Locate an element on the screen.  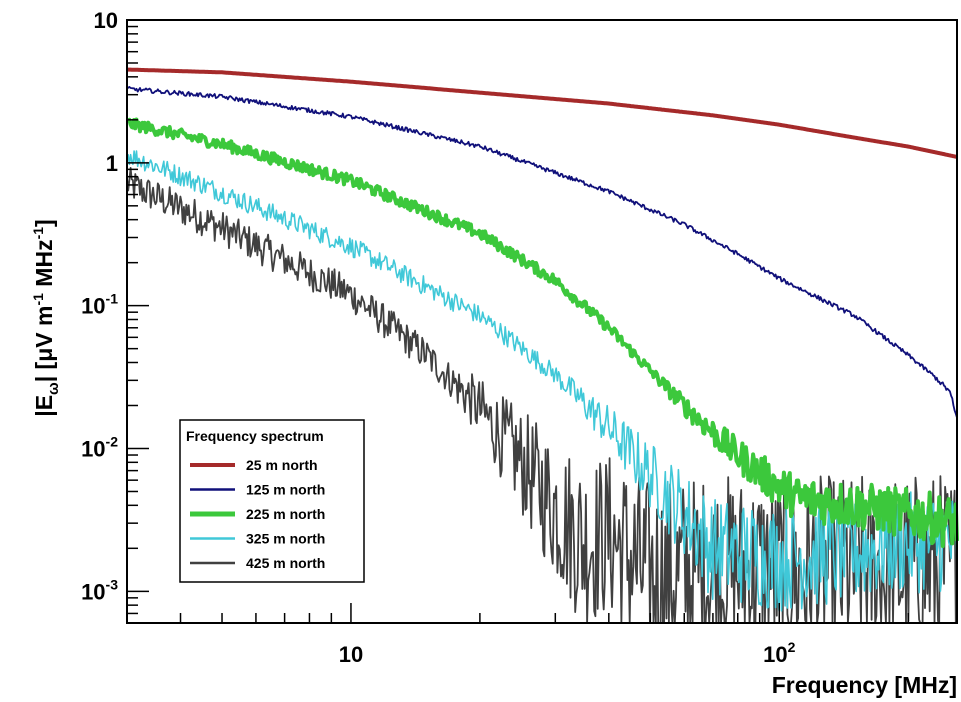
y-tick-label: 10⁻³ is located at coordinates (99, 590).